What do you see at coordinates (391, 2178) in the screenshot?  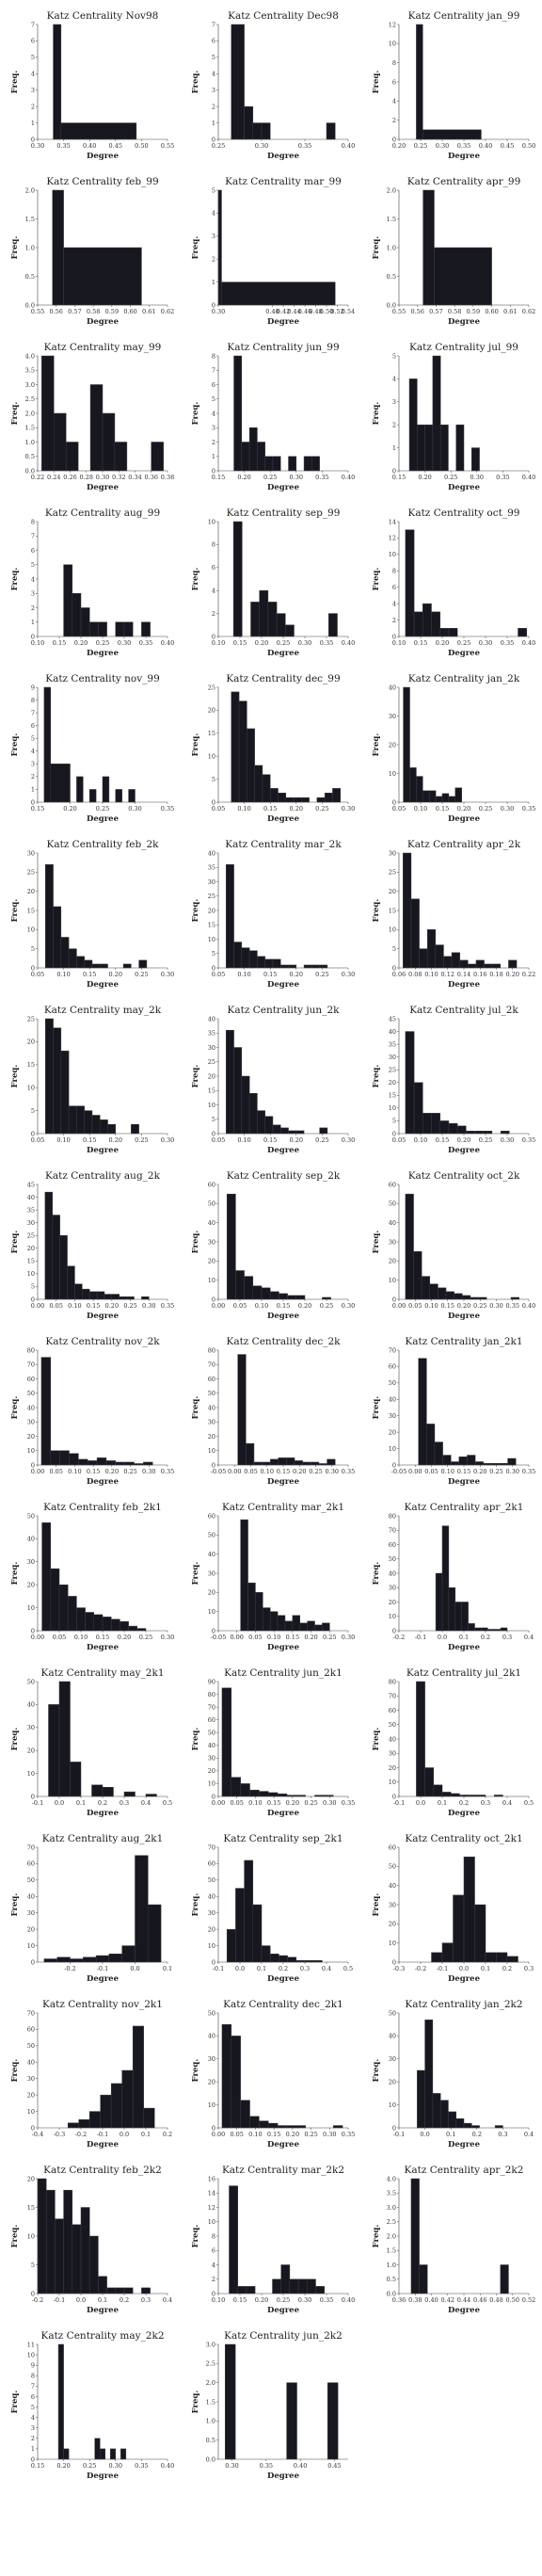 I see `y-tick-label: 4.0` at bounding box center [391, 2178].